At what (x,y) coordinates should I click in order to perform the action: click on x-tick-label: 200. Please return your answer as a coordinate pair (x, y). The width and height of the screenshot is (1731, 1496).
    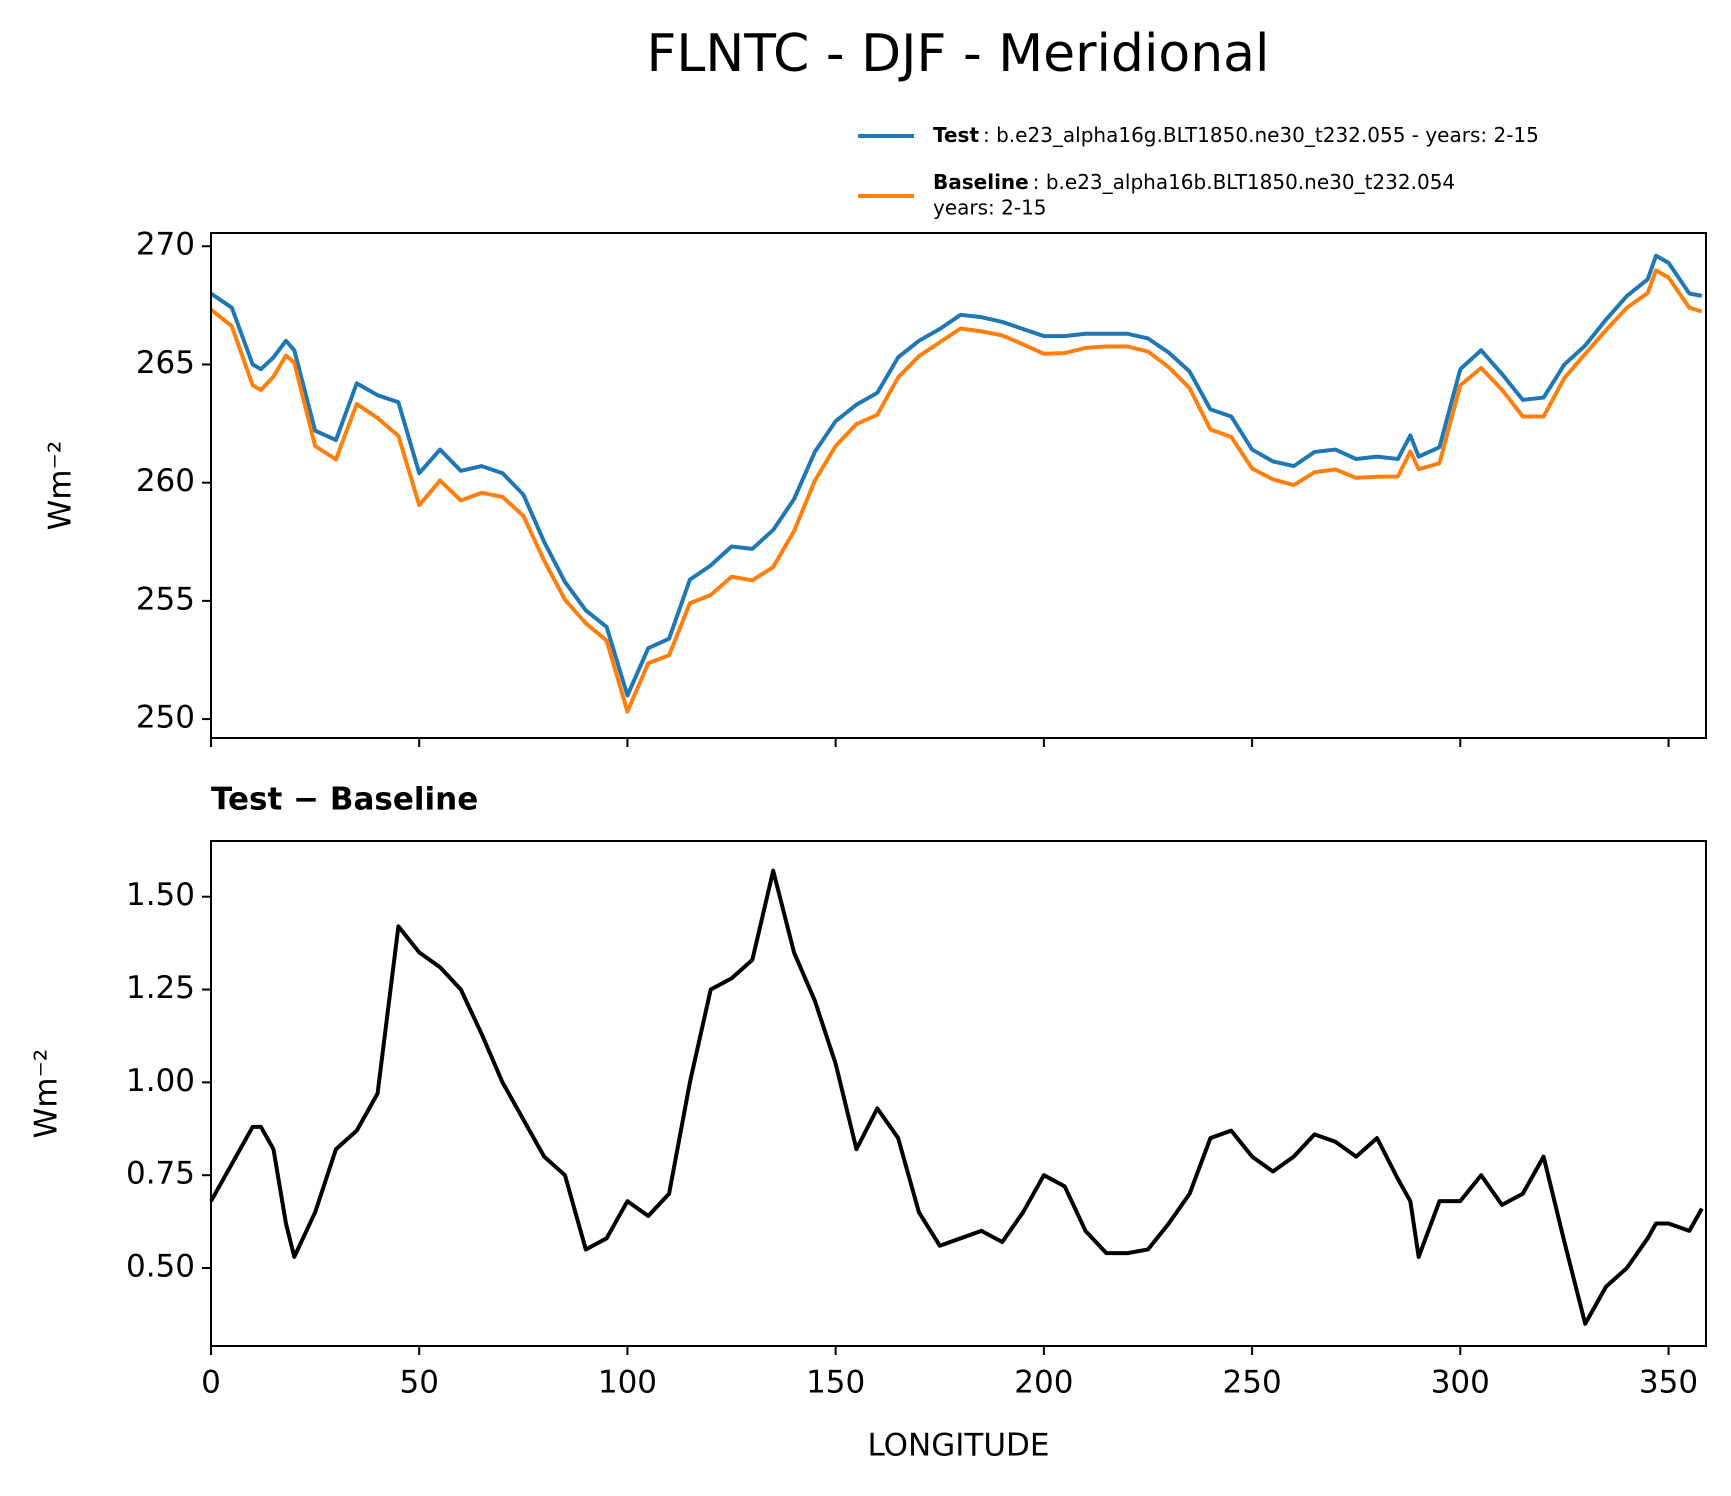
    Looking at the image, I should click on (1043, 1383).